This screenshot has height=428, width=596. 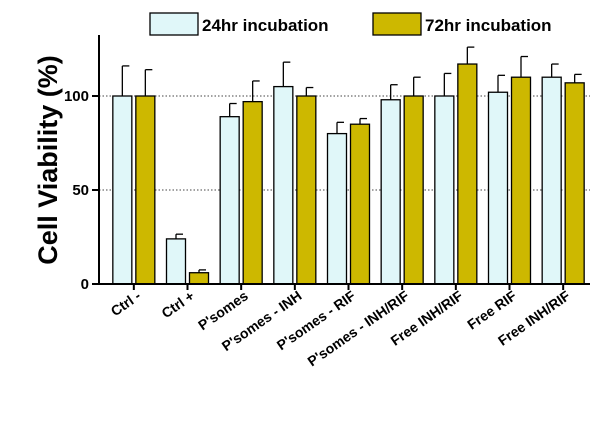 I want to click on y-tick-label: 100, so click(x=76, y=96).